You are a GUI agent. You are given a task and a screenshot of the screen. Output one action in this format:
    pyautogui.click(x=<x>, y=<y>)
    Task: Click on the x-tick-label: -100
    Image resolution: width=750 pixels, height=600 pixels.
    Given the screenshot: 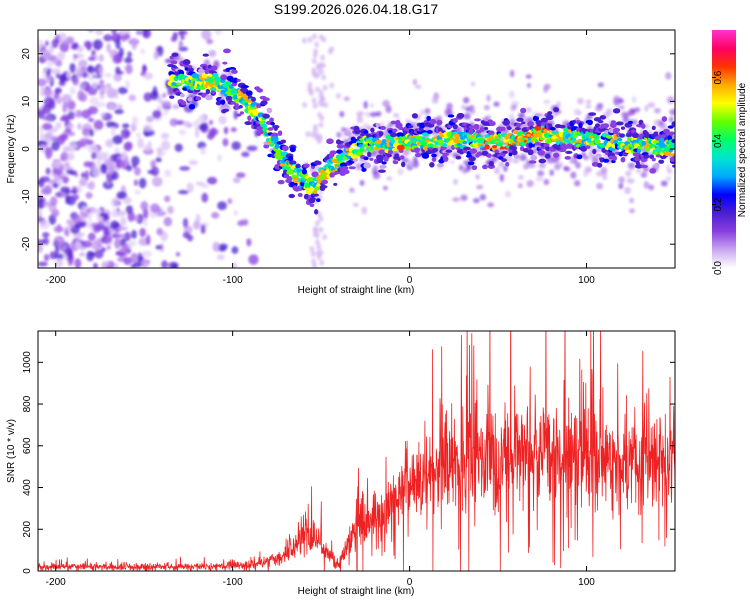 What is the action you would take?
    pyautogui.click(x=233, y=582)
    